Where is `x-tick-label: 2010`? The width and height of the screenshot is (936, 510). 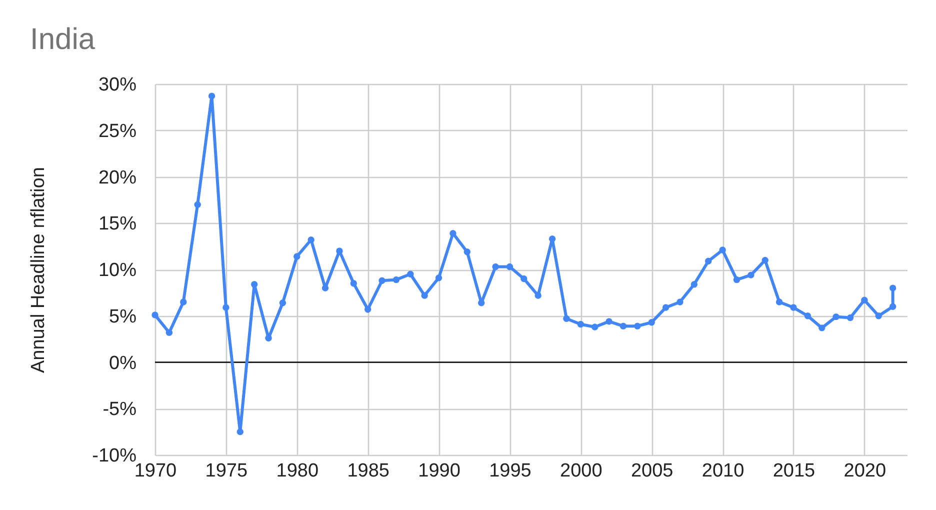 x-tick-label: 2010 is located at coordinates (723, 471).